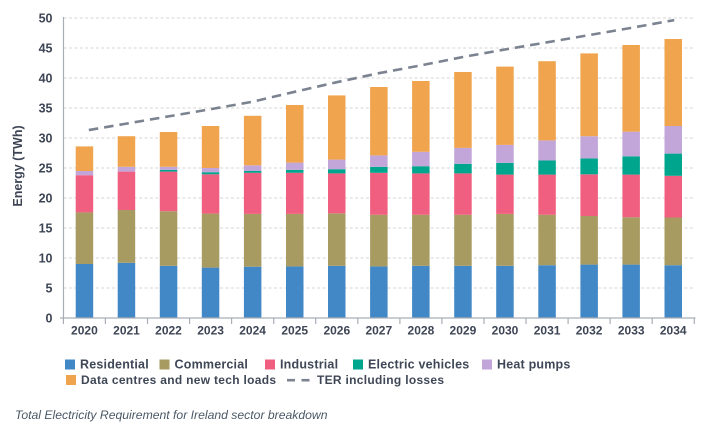  Describe the element at coordinates (378, 331) in the screenshot. I see `svg-text: 2027` at that location.